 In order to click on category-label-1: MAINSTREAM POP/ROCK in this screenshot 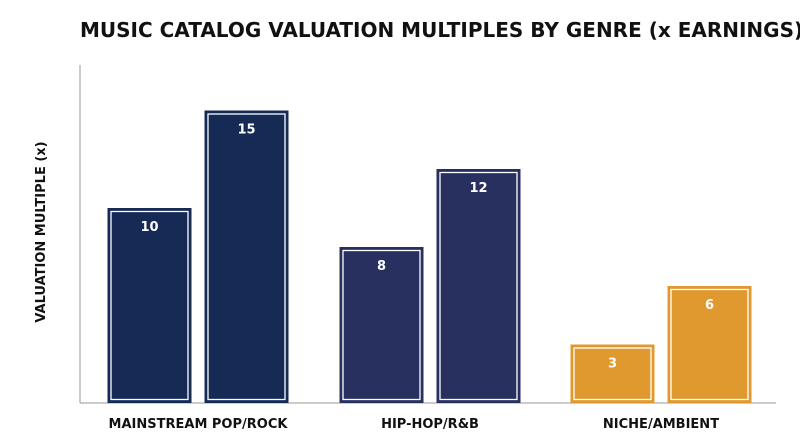, I will do `click(199, 424)`.